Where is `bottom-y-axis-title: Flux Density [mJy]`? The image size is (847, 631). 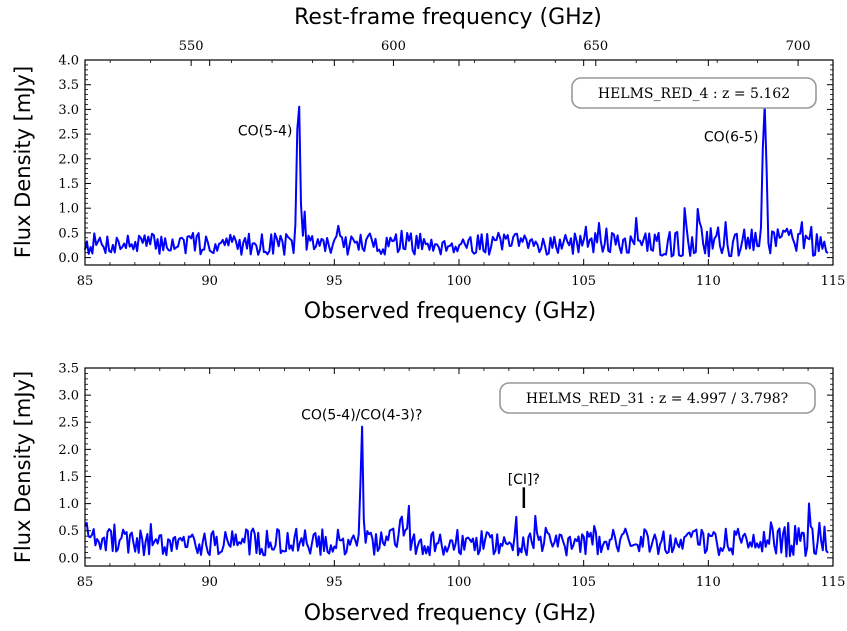 bottom-y-axis-title: Flux Density [mJy] is located at coordinates (23, 467).